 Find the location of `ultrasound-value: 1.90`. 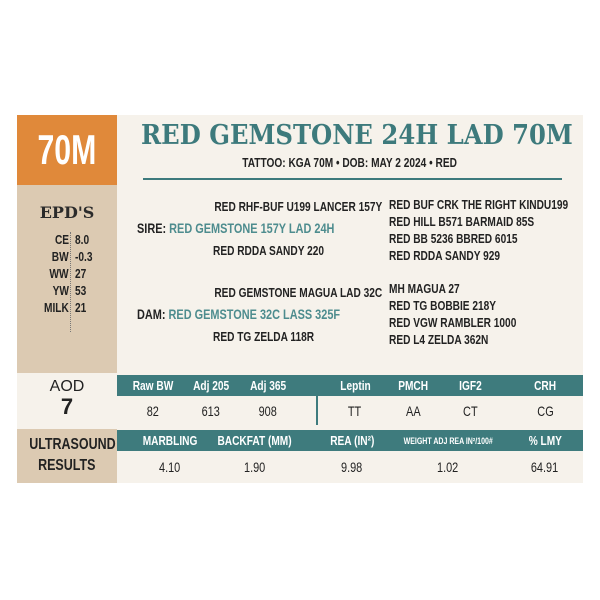

ultrasound-value: 1.90 is located at coordinates (255, 467).